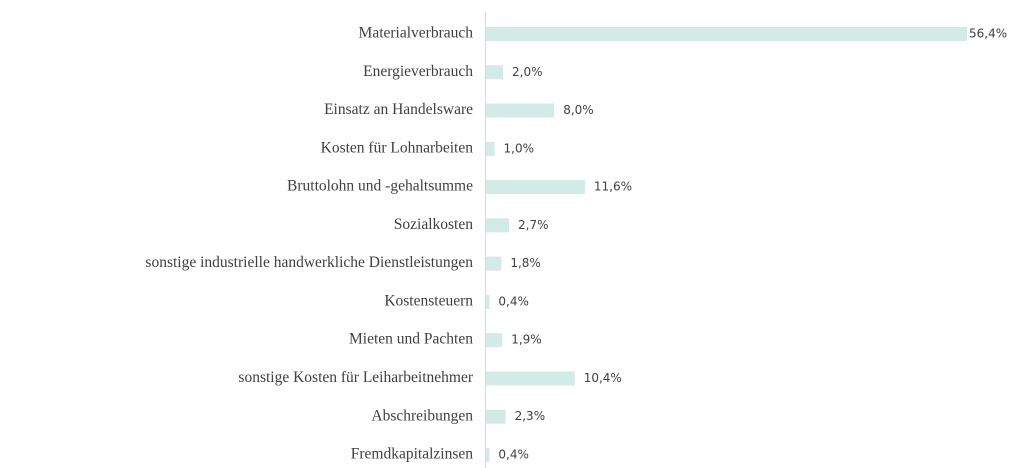  Describe the element at coordinates (422, 415) in the screenshot. I see `category-label: Abschreibungen` at that location.